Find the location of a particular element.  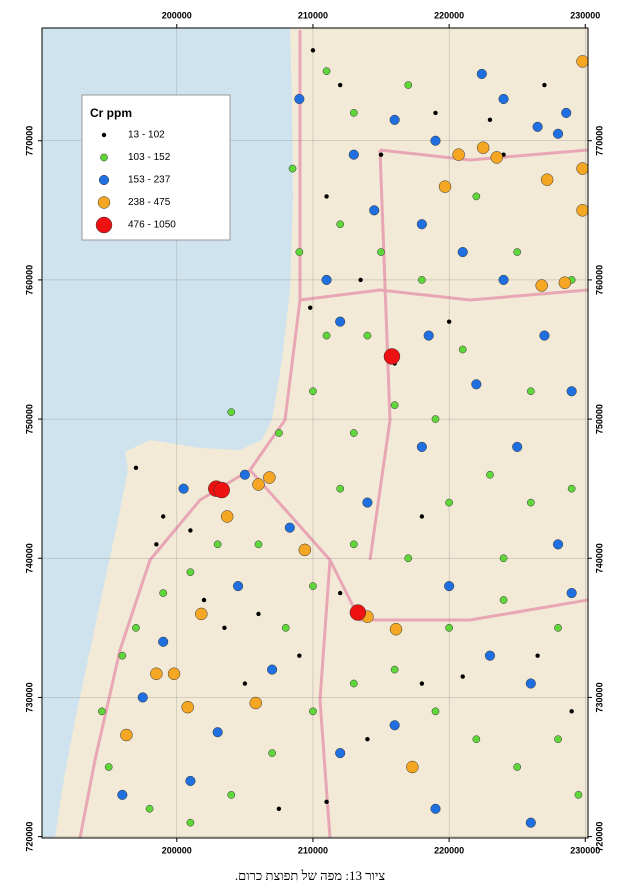

y-tick-label: 730000 is located at coordinates (29, 697).